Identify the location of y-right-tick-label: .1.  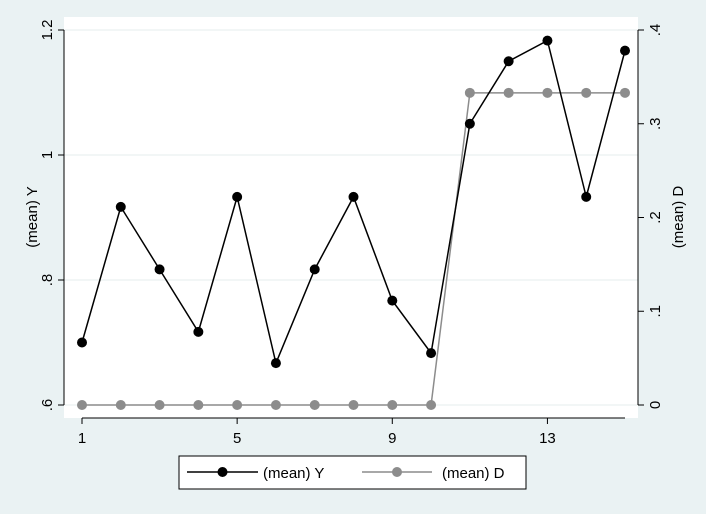
(655, 311).